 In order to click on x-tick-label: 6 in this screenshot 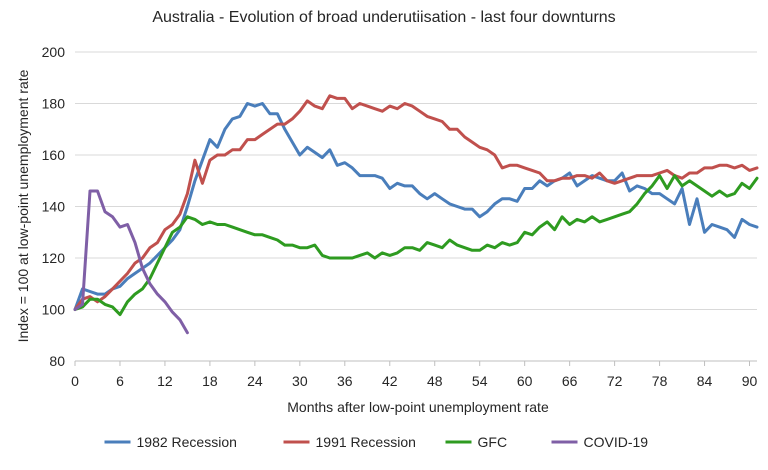, I will do `click(120, 381)`.